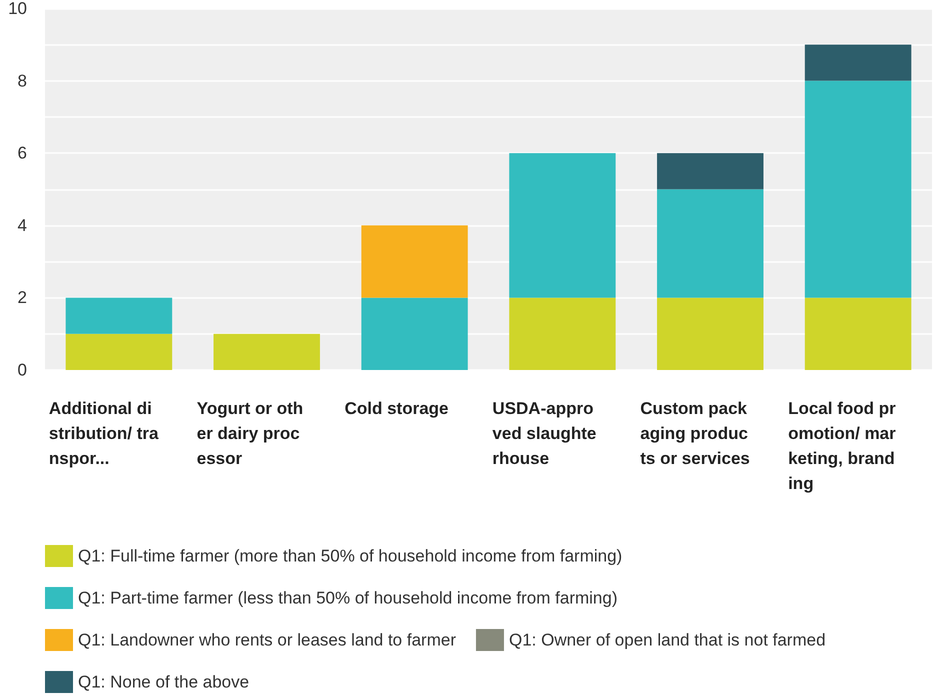 Image resolution: width=940 pixels, height=700 pixels. What do you see at coordinates (164, 682) in the screenshot?
I see `legend-label: Q1: None of the above` at bounding box center [164, 682].